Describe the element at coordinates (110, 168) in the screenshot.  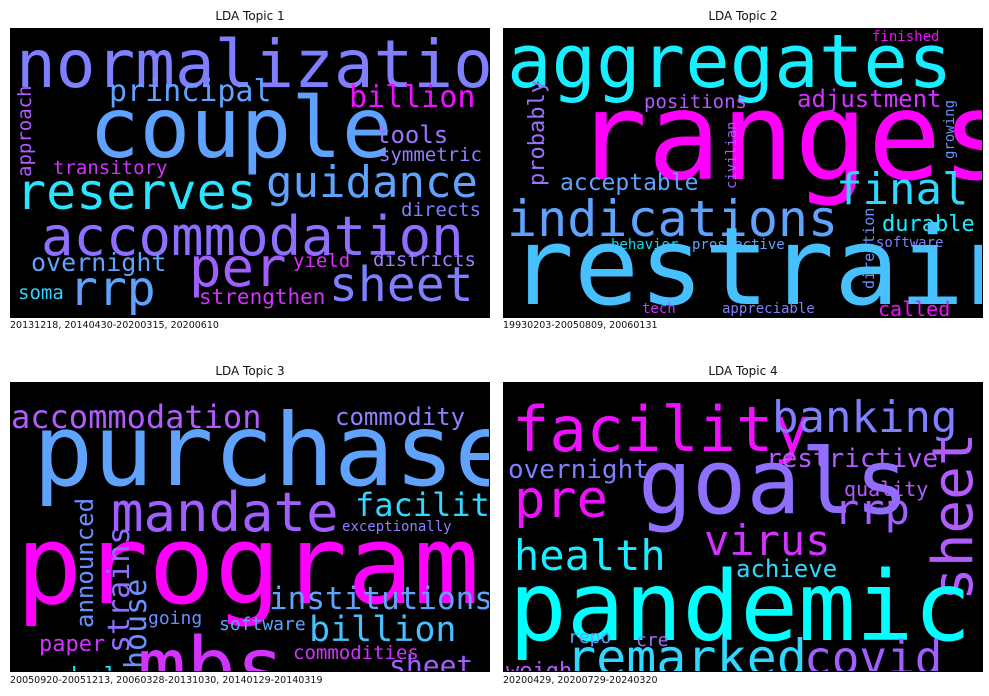
I see `word-transitory: transitory` at that location.